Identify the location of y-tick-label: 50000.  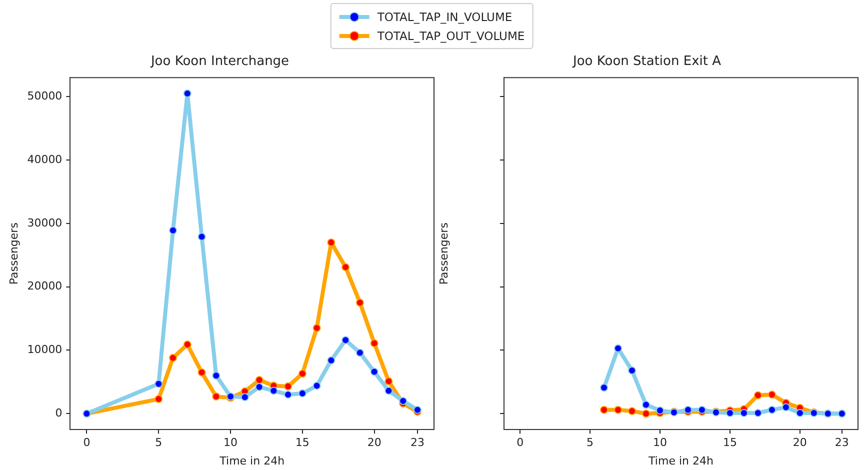
(44, 95).